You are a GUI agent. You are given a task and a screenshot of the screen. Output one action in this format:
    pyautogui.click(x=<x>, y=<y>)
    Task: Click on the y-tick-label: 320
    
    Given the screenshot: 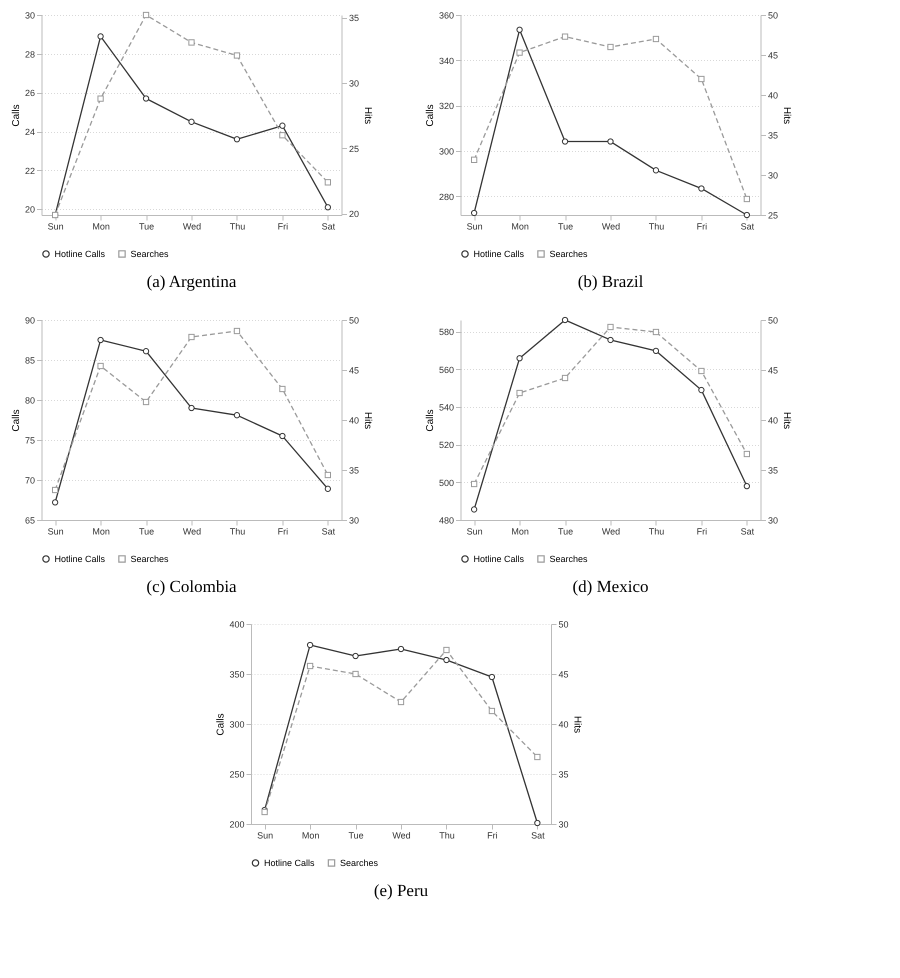 What is the action you would take?
    pyautogui.click(x=446, y=106)
    